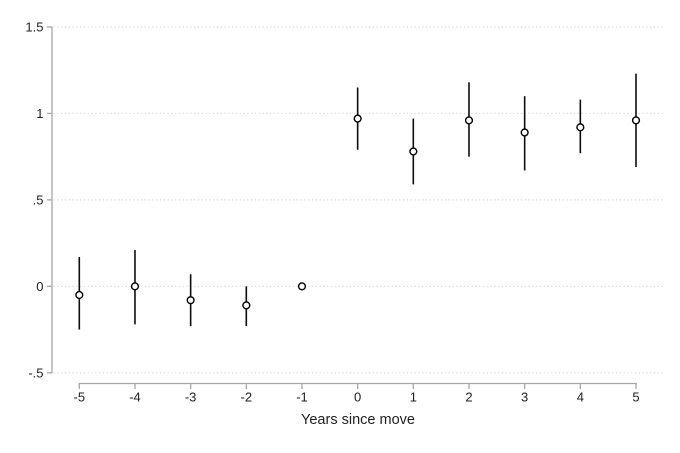  I want to click on x-tick-label: 4, so click(580, 397).